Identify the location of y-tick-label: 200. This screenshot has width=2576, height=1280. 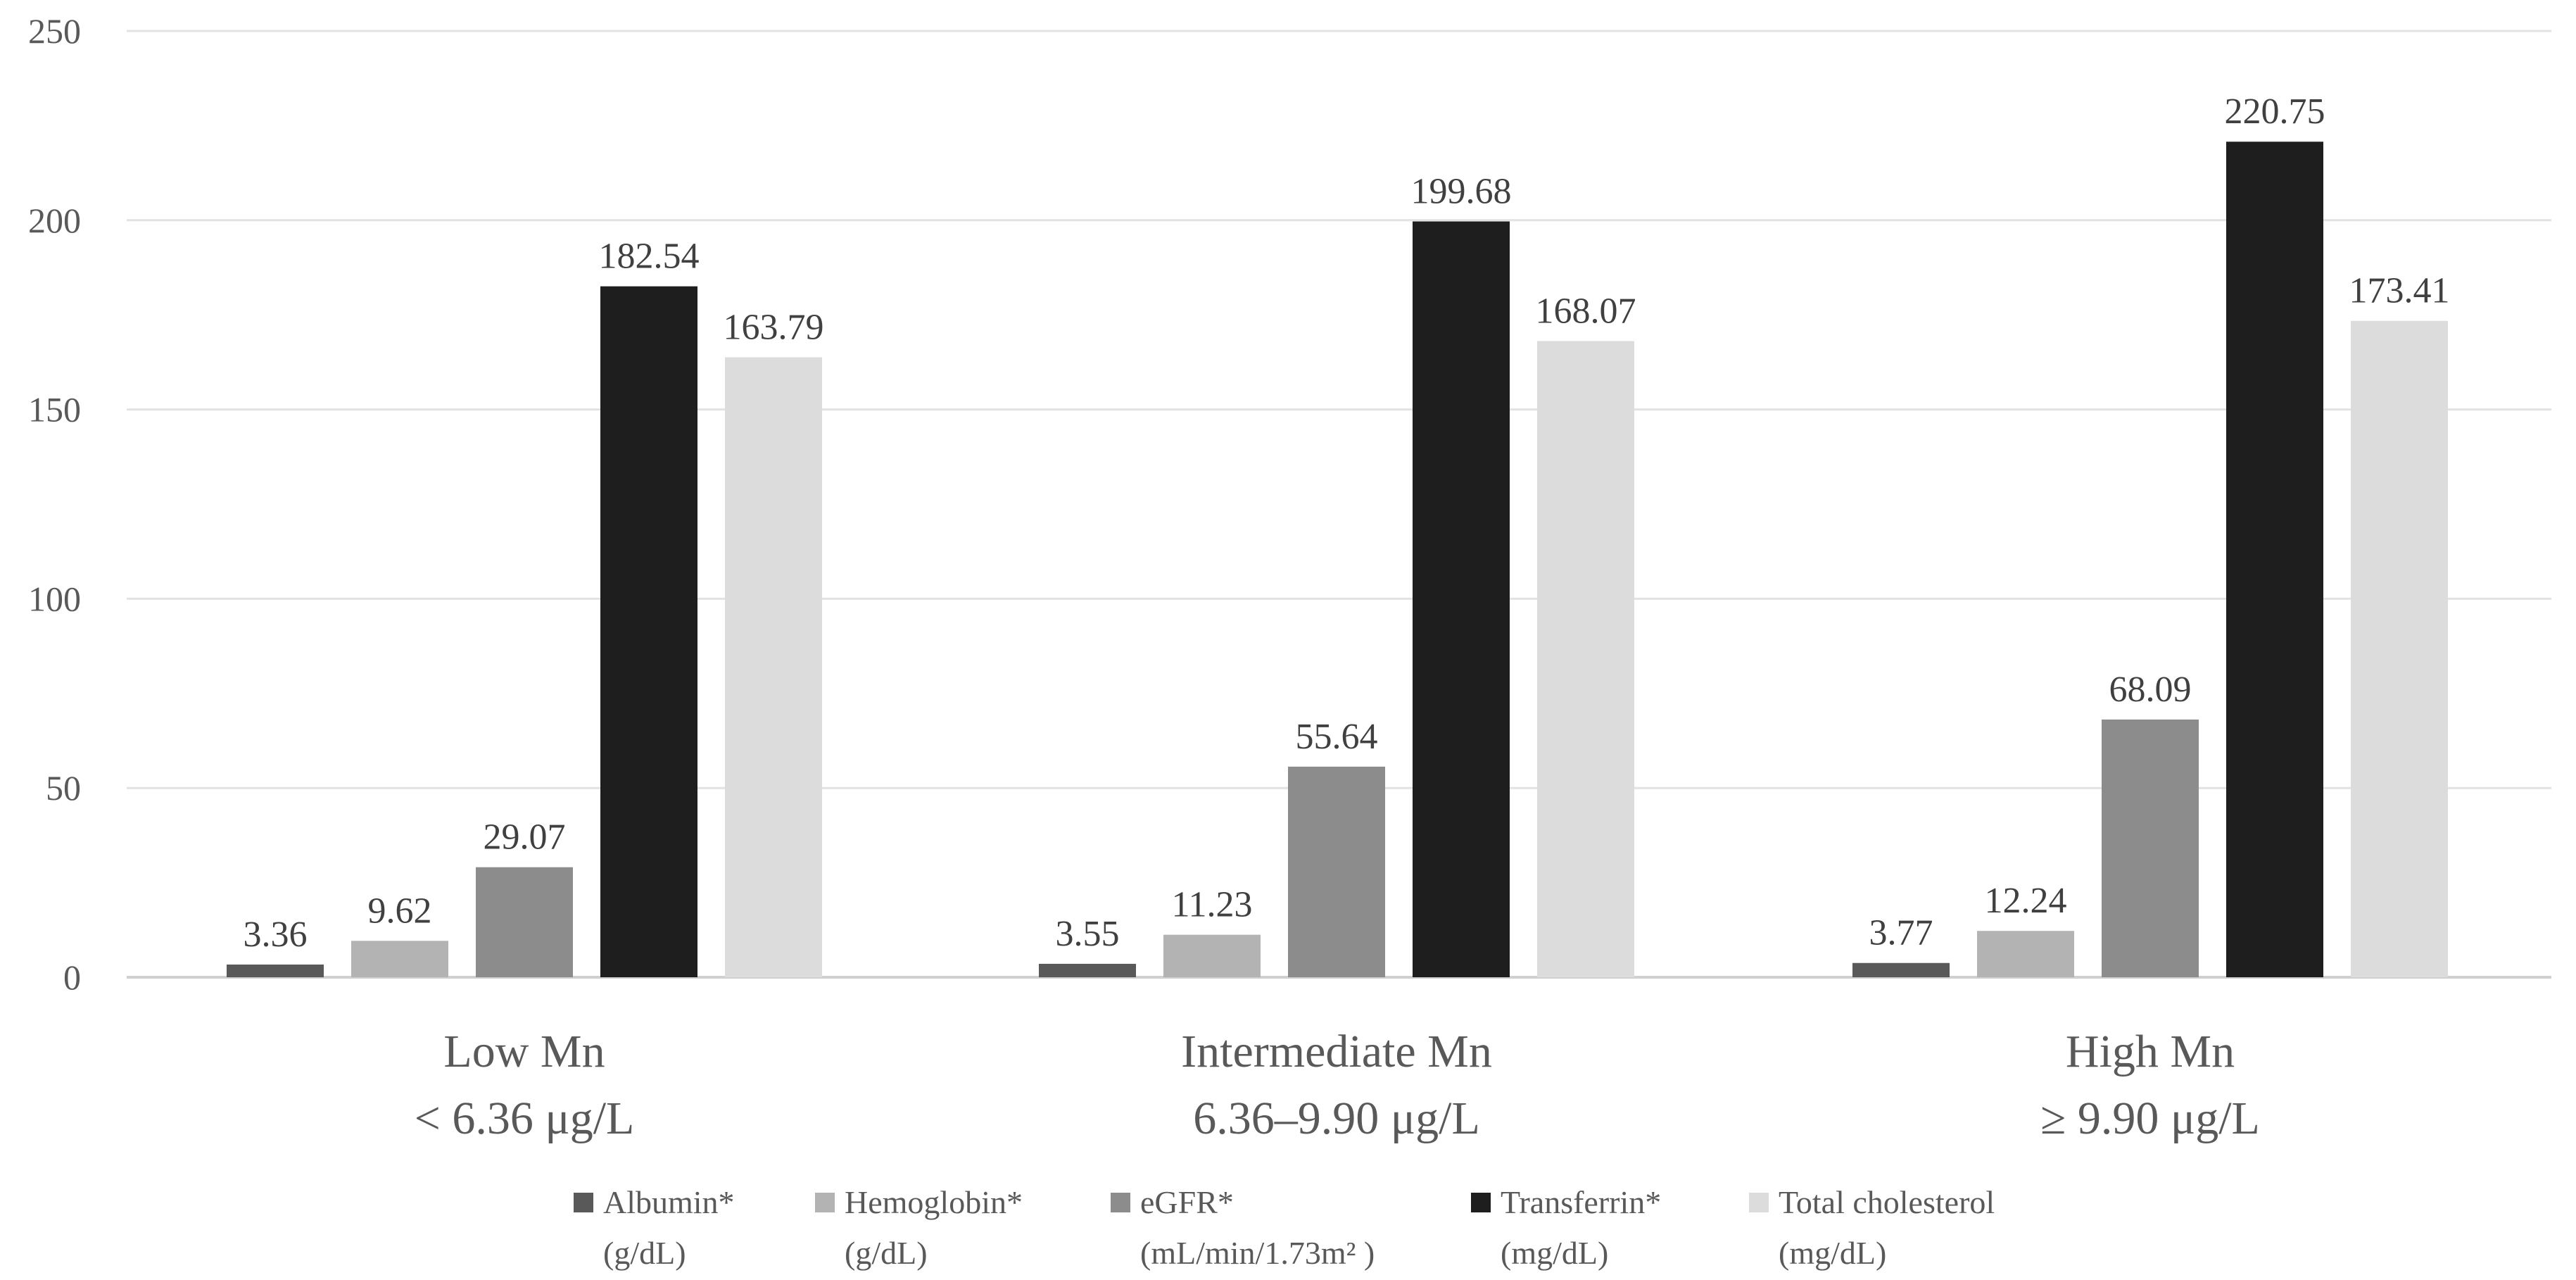
(54, 221).